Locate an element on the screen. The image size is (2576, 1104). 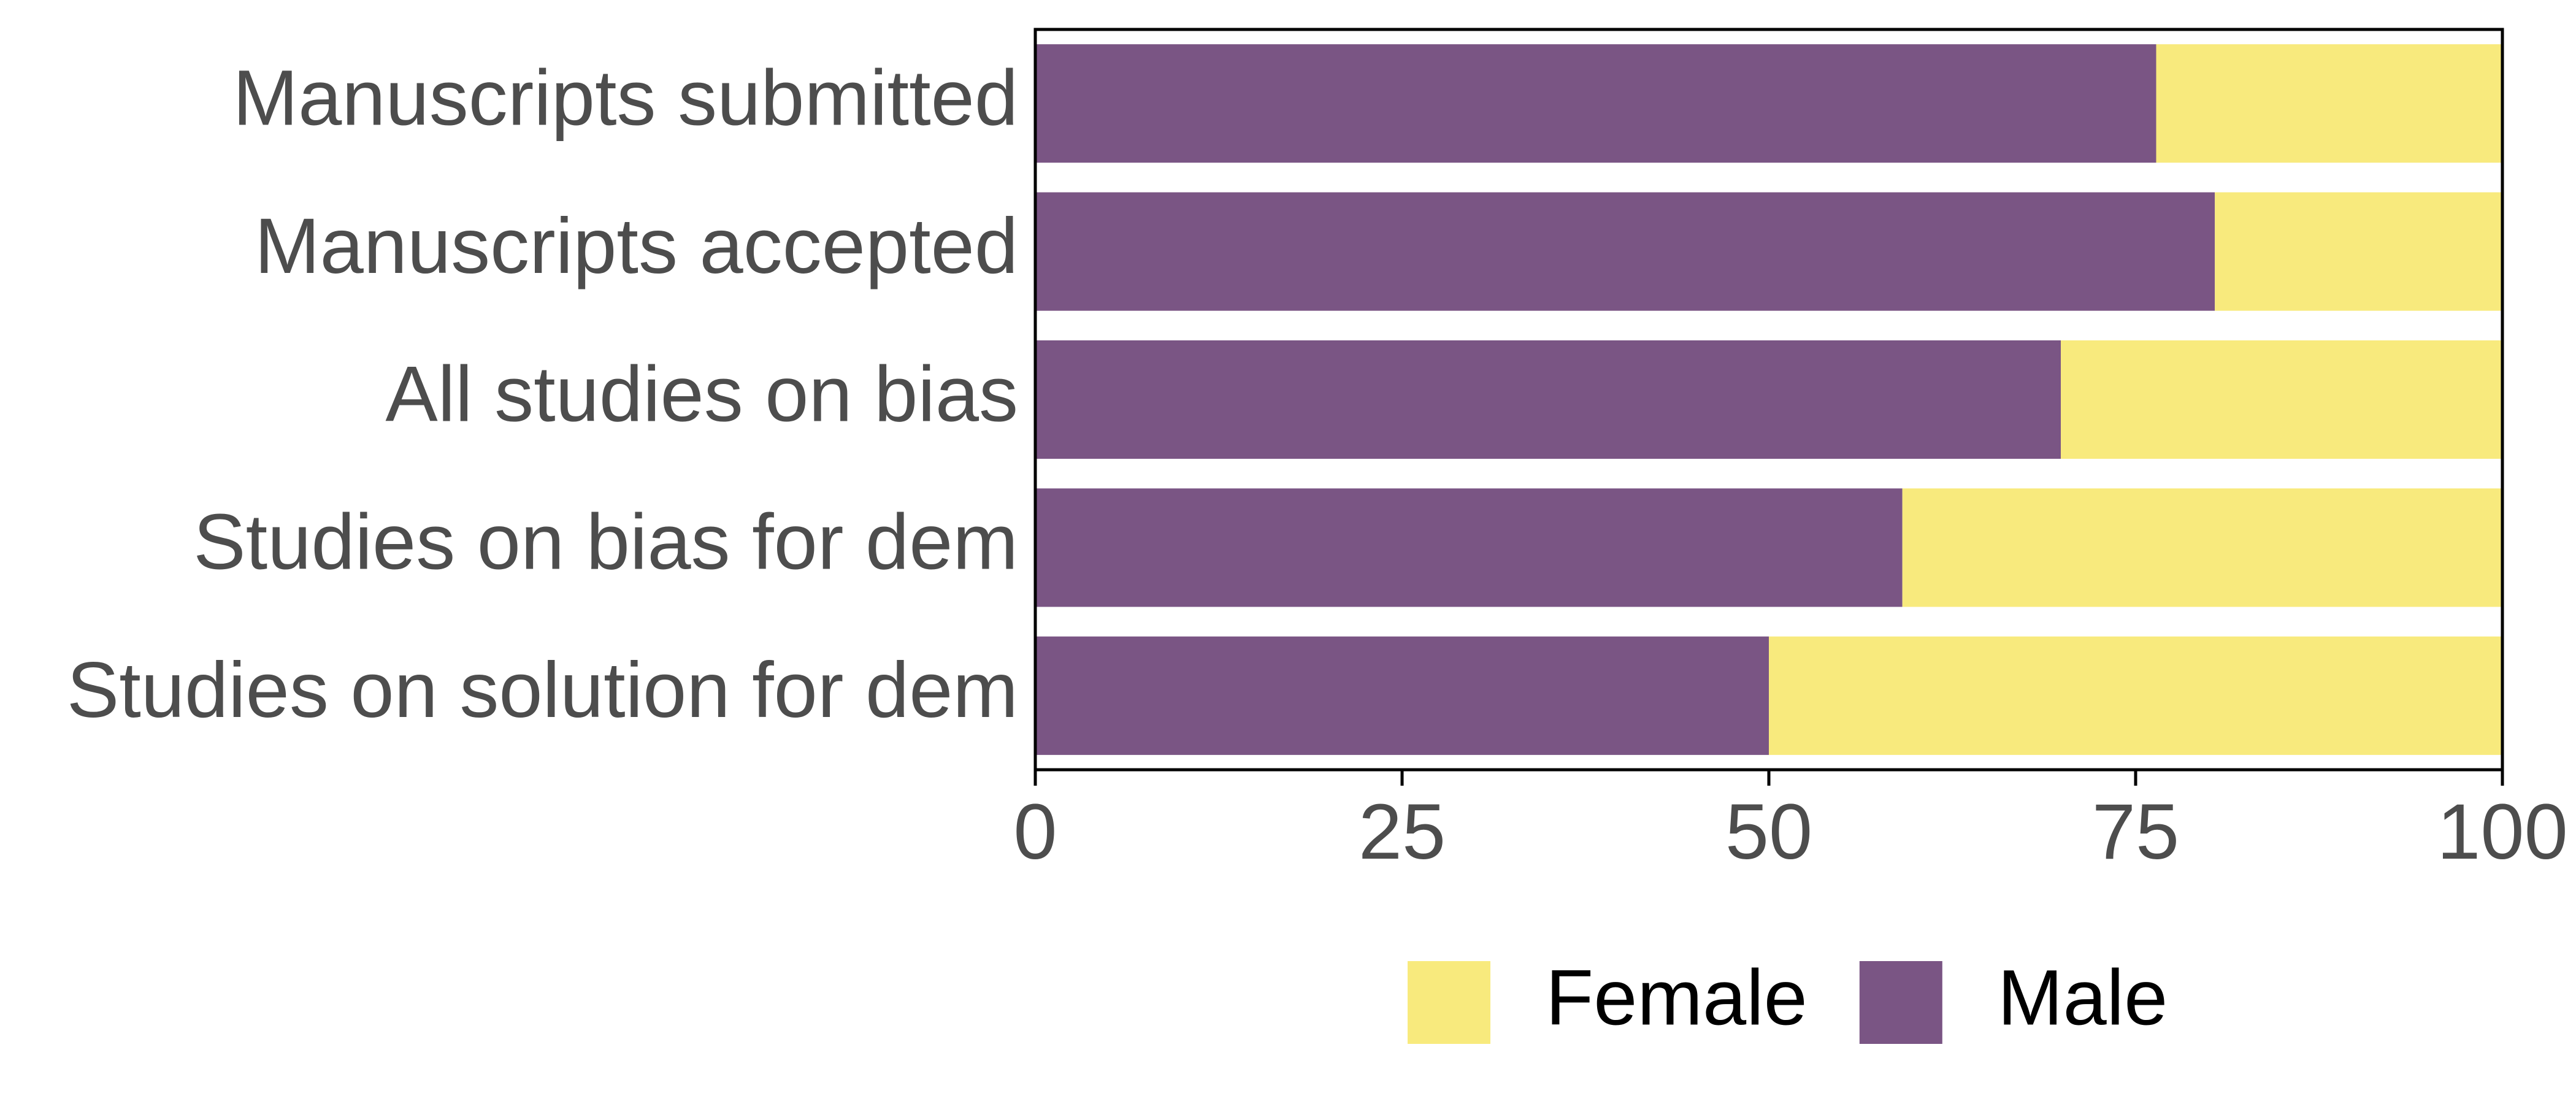
legend: Female Male is located at coordinates (1788, 999).